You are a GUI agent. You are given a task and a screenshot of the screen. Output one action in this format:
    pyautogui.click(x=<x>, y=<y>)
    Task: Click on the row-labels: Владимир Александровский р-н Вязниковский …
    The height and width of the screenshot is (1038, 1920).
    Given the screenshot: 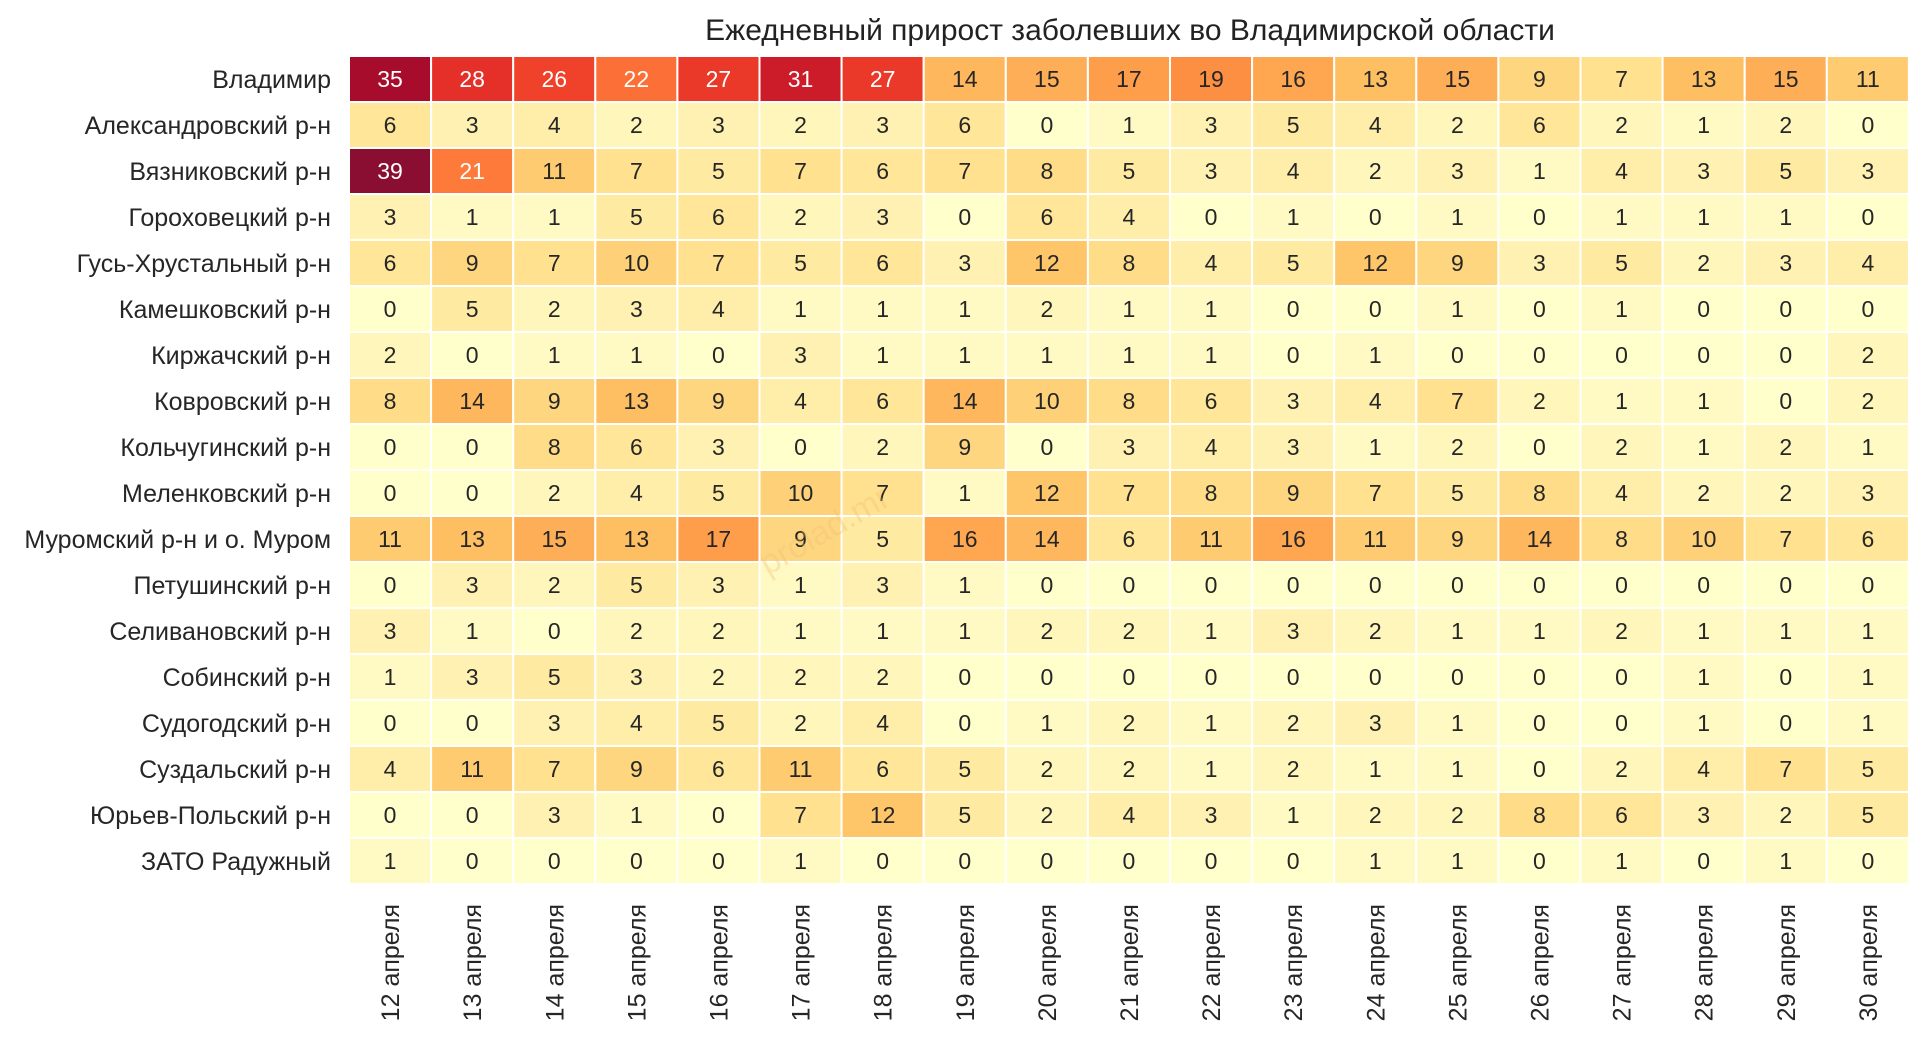 What is the action you would take?
    pyautogui.click(x=177, y=471)
    